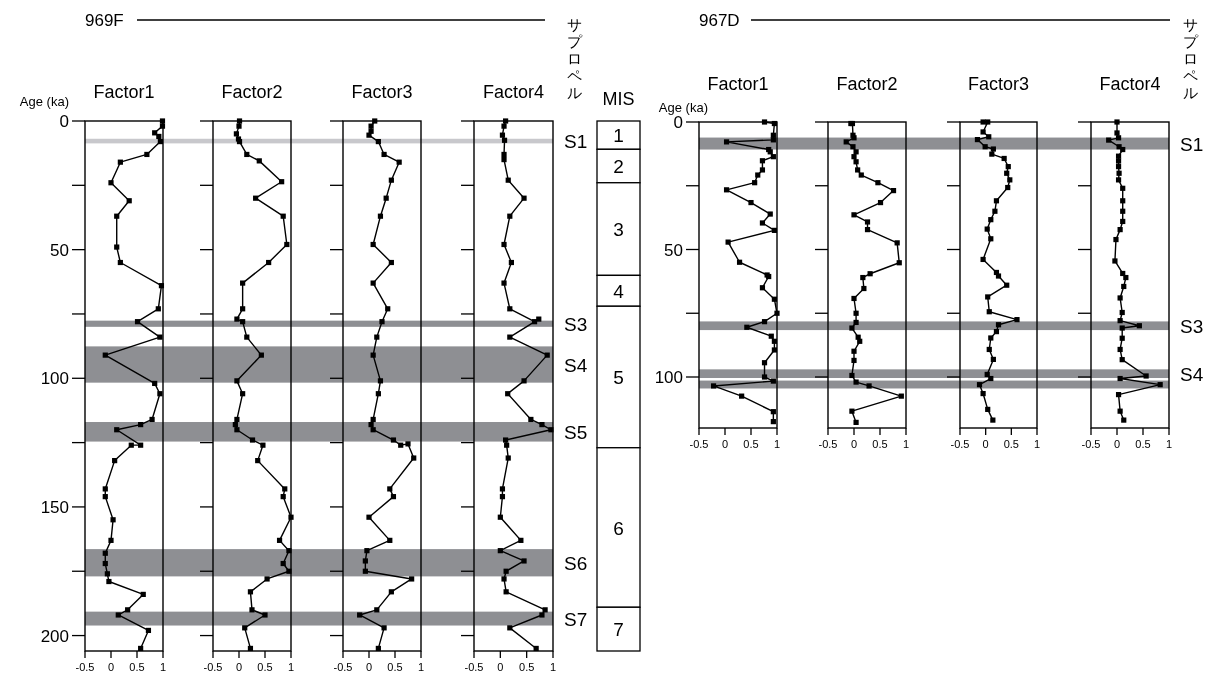  I want to click on y-tick-label: 200, so click(54, 636).